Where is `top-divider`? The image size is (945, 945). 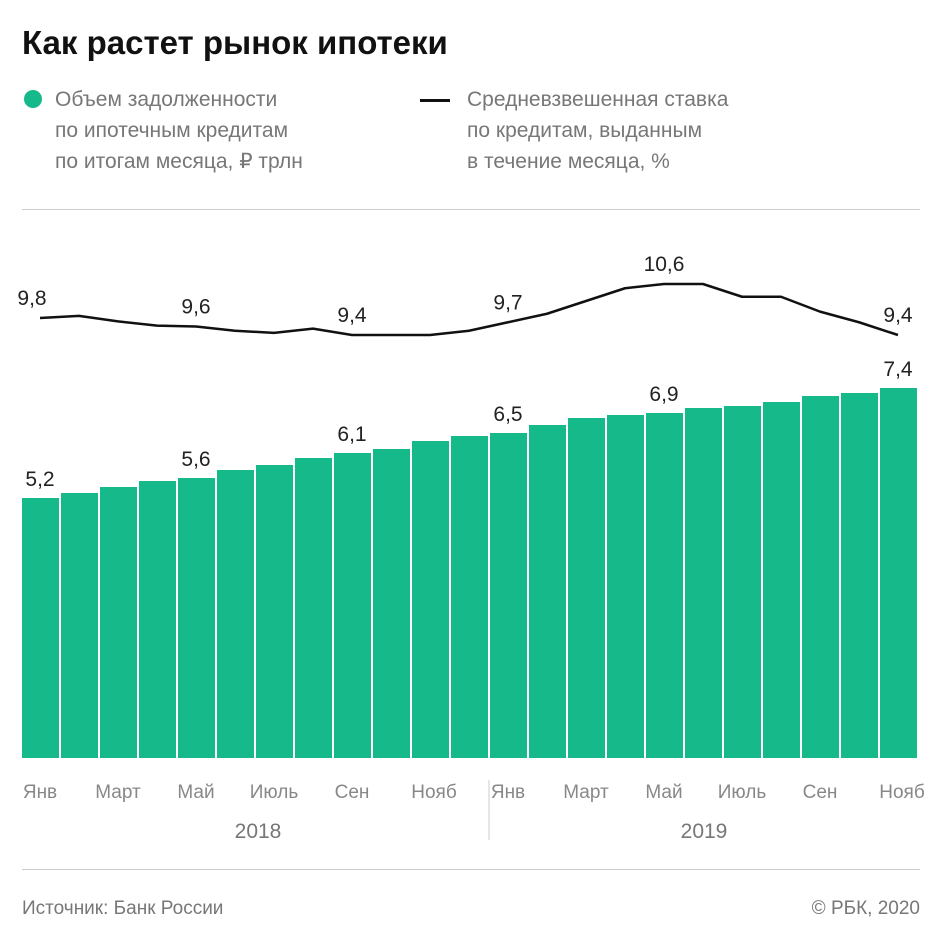
top-divider is located at coordinates (471, 209).